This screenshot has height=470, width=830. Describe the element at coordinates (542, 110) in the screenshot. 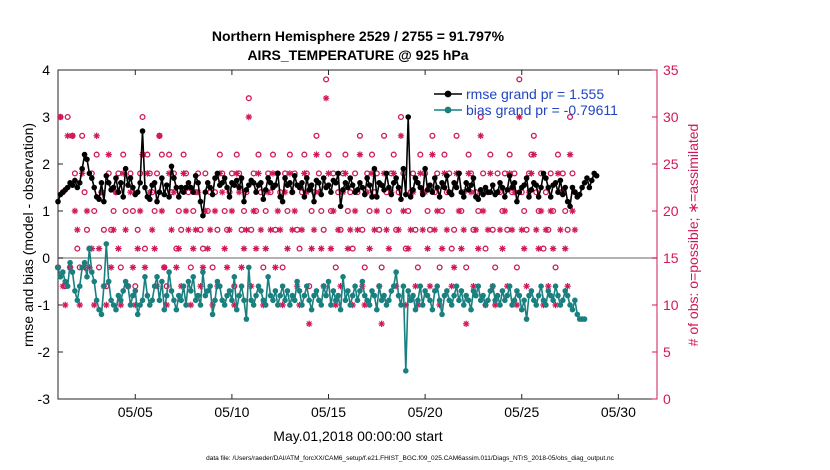

I see `legend-bias-label: bias grand pr = -0.79611` at that location.